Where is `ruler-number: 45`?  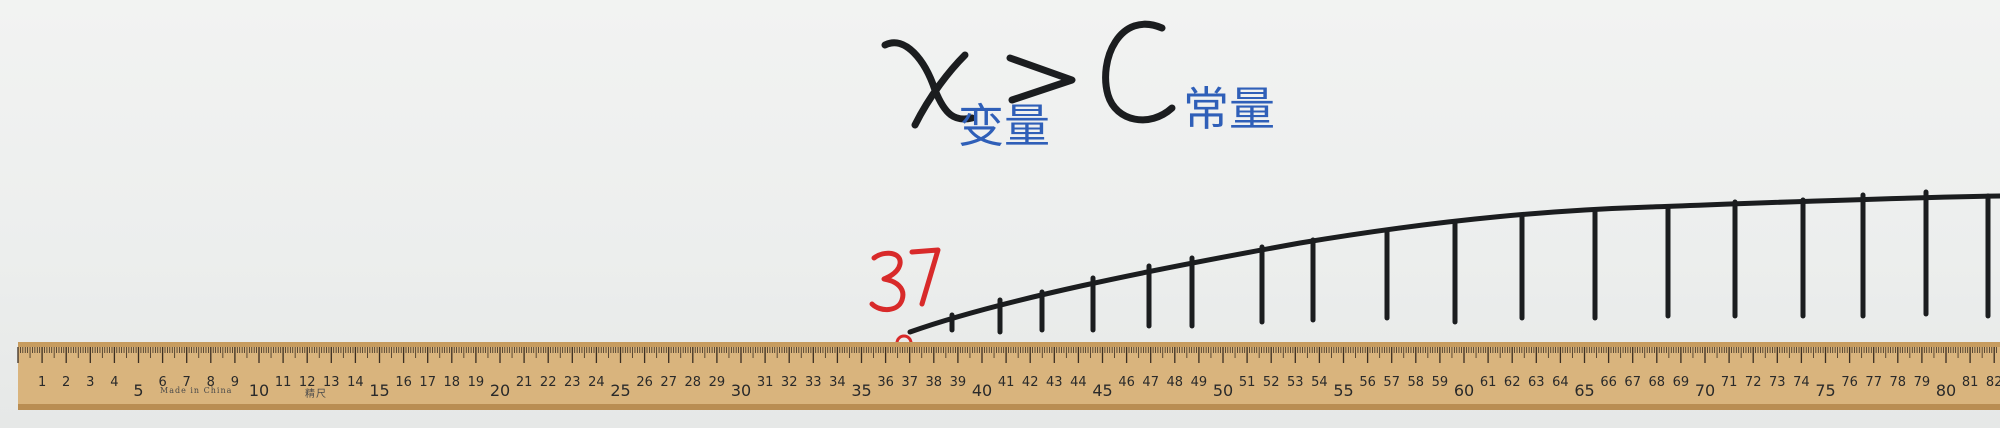 ruler-number: 45 is located at coordinates (1102, 390).